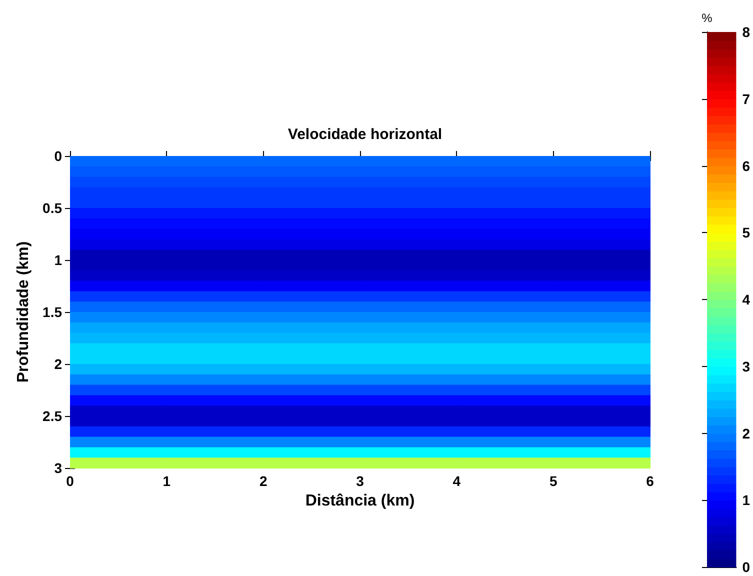 The height and width of the screenshot is (576, 753). I want to click on y-axis-title: Profundidade (km), so click(23, 312).